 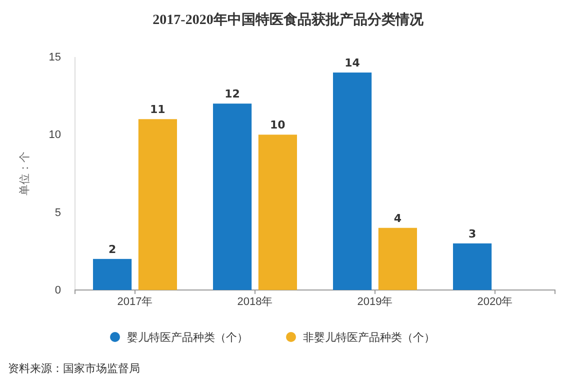 What do you see at coordinates (112, 249) in the screenshot?
I see `data-label: 2` at bounding box center [112, 249].